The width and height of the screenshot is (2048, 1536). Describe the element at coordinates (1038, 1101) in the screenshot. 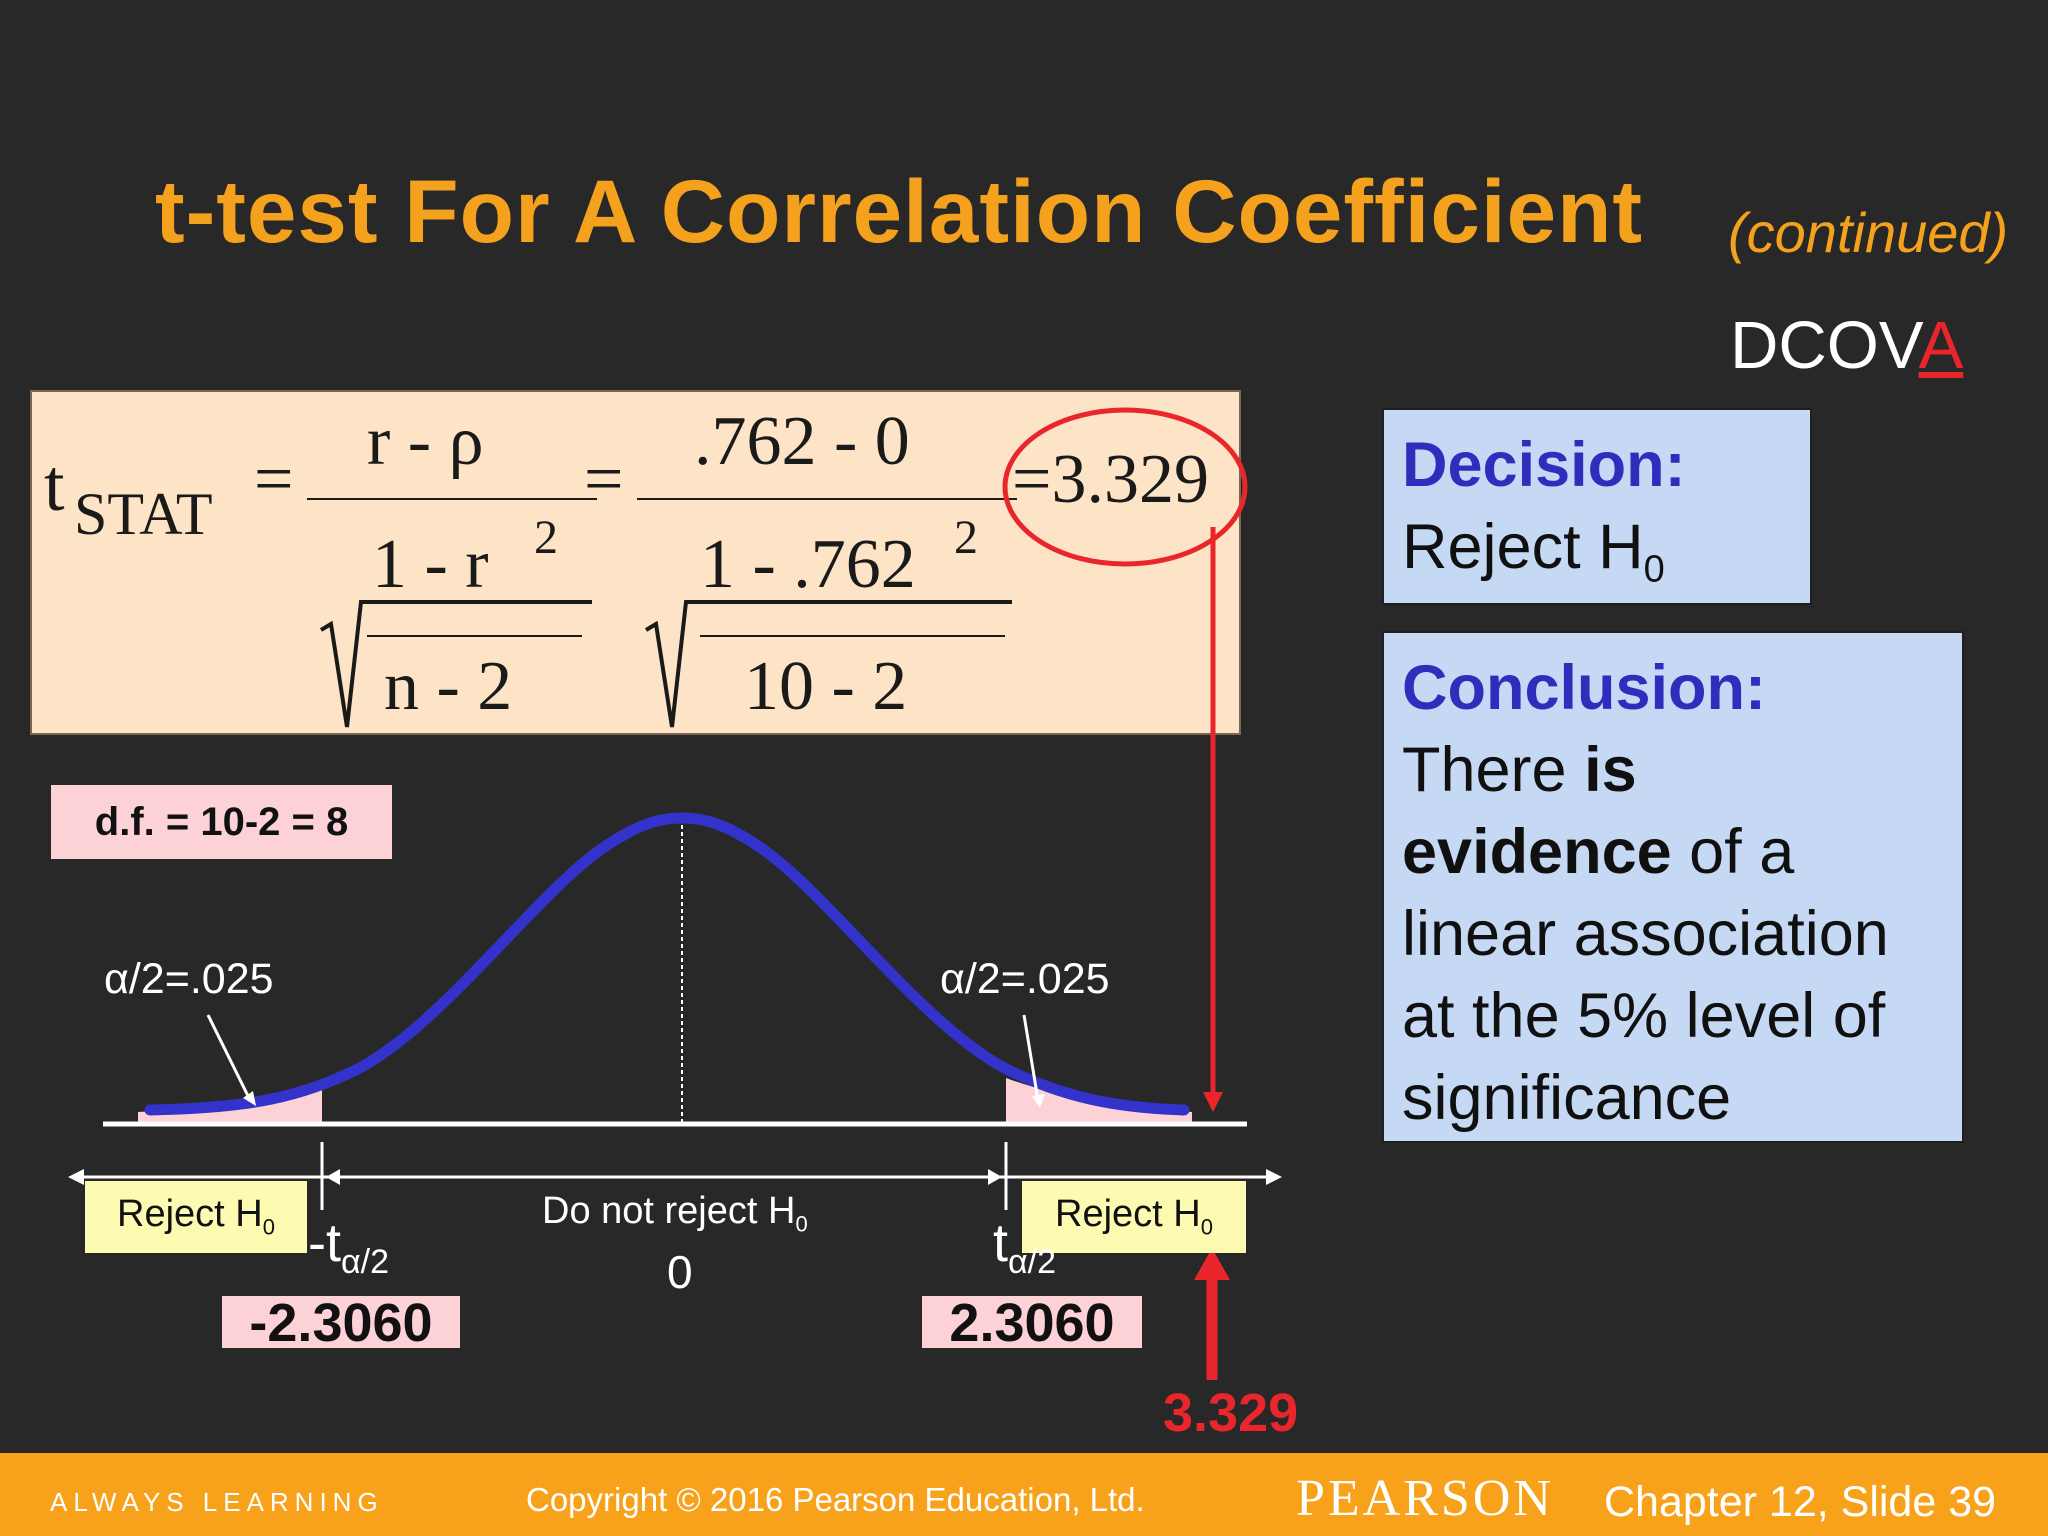

I see `alpha-right-pointer-head` at that location.